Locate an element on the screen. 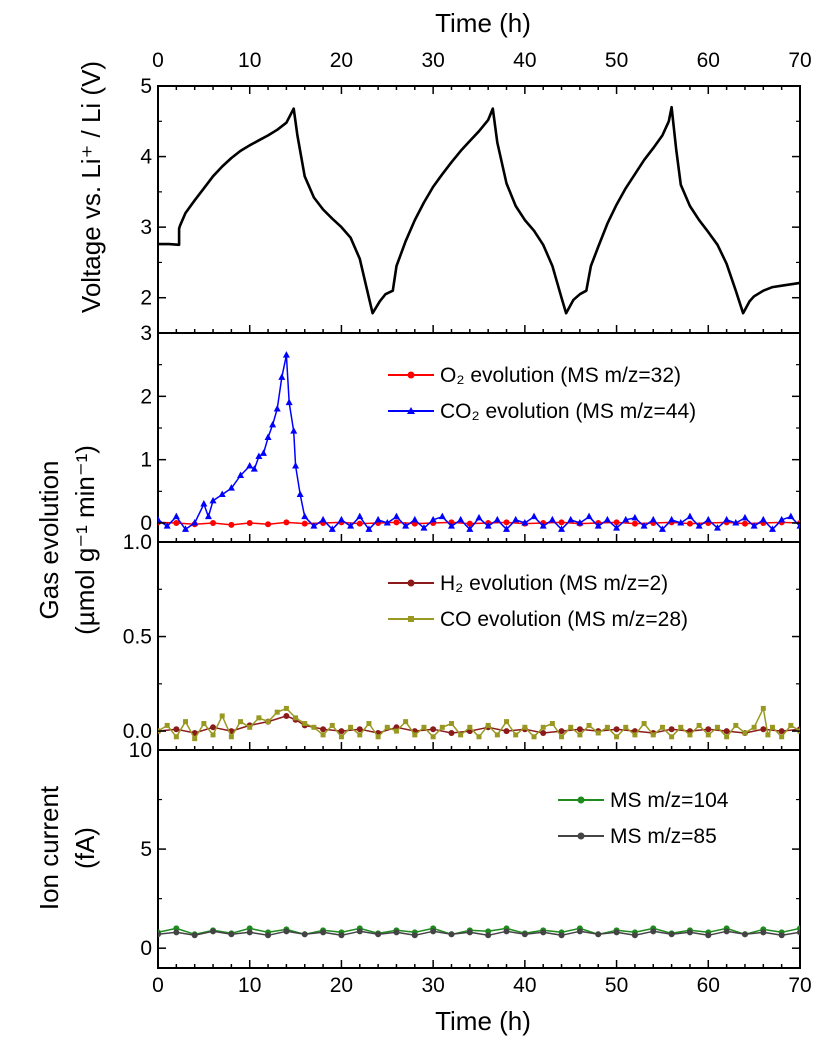 The image size is (819, 1044). x-tick-label-top: 30 is located at coordinates (432, 60).